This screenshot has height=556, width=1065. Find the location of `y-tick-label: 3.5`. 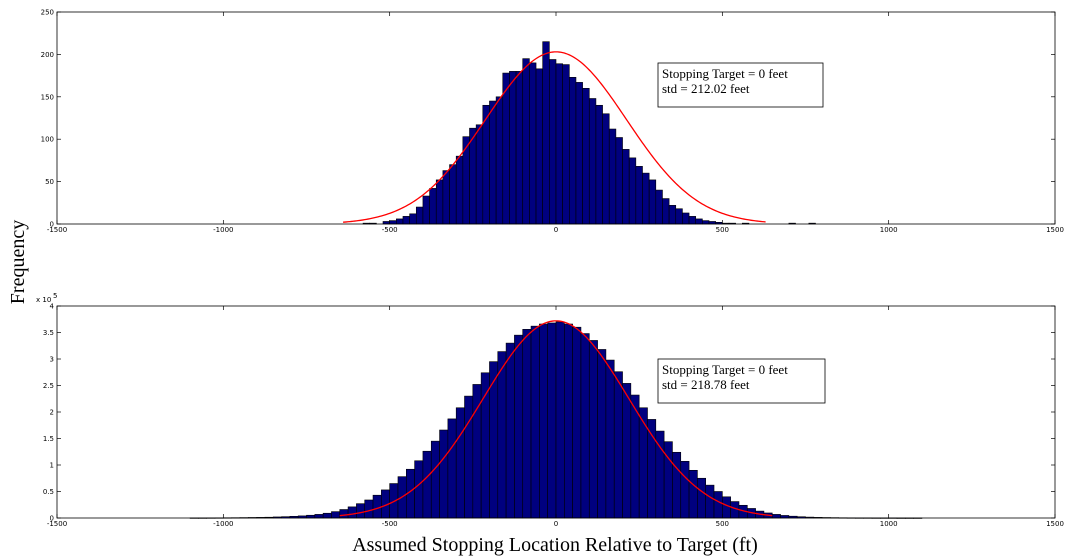

y-tick-label: 3.5 is located at coordinates (48, 333).